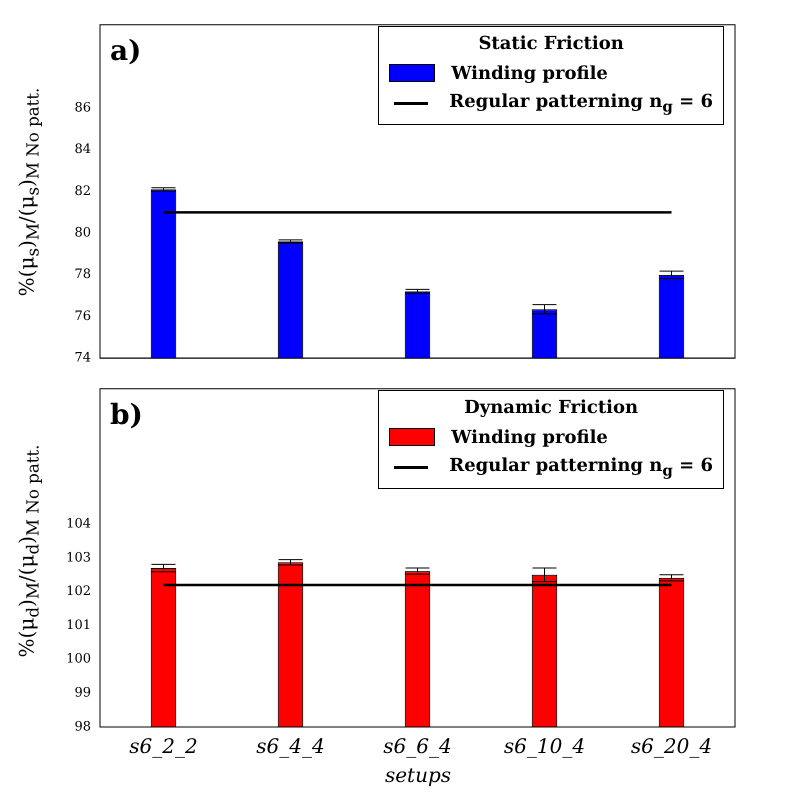 The image size is (800, 800). What do you see at coordinates (545, 746) in the screenshot?
I see `x-tick-label: s6_10_4` at bounding box center [545, 746].